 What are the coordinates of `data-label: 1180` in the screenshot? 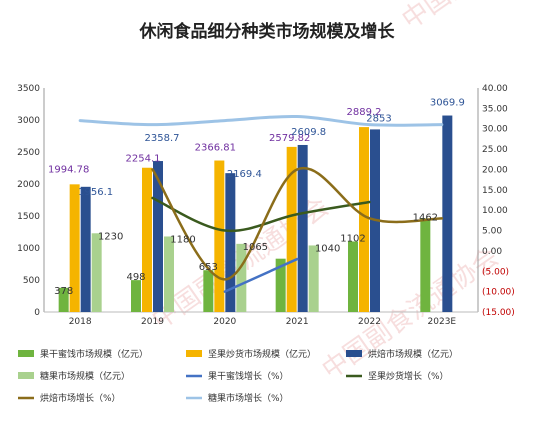 It's located at (182, 239).